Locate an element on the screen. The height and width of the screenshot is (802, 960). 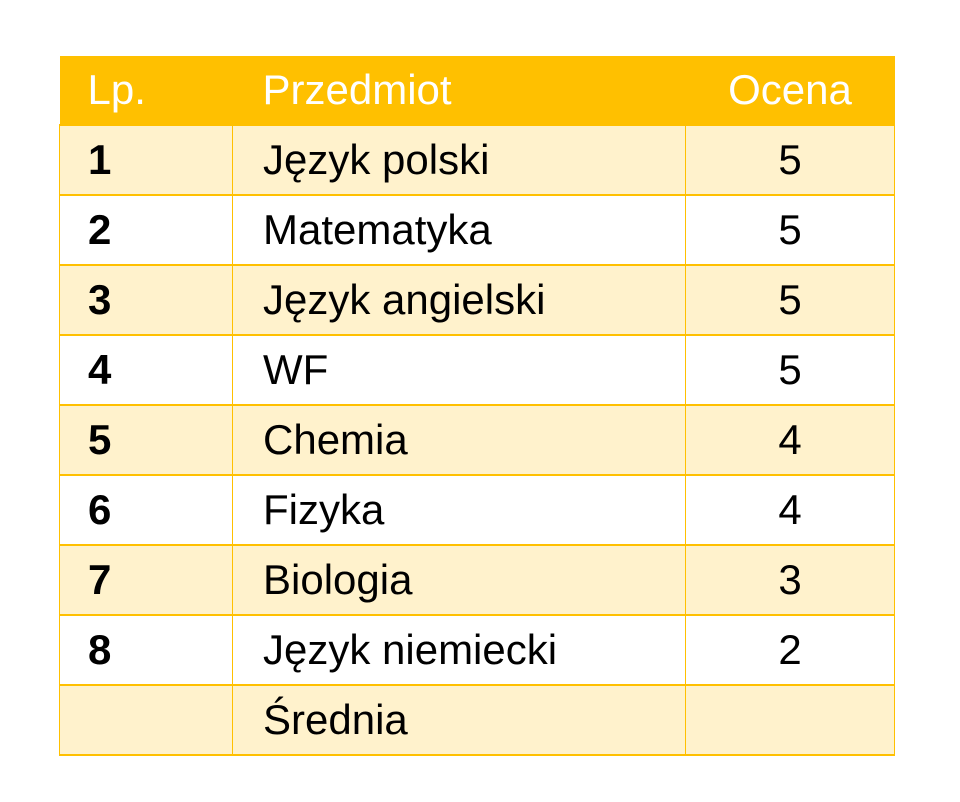
table-row: 8 Język niemiecki 2 is located at coordinates (477, 650).